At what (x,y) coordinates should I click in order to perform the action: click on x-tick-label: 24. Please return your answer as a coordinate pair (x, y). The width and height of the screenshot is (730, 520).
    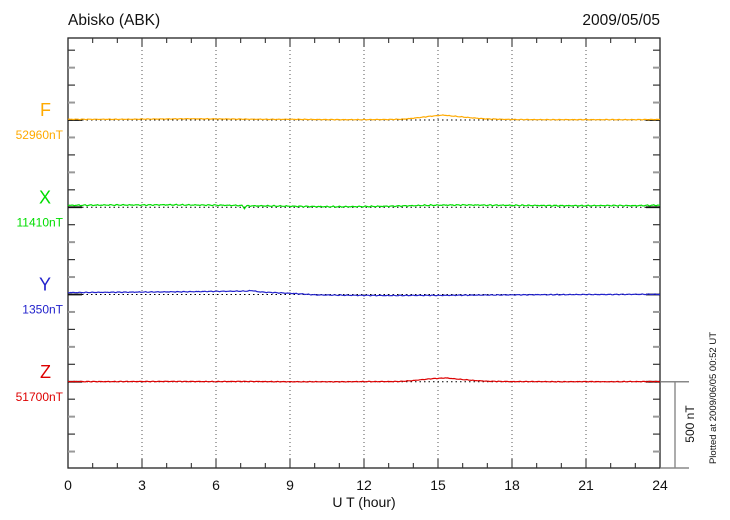
    Looking at the image, I should click on (660, 485).